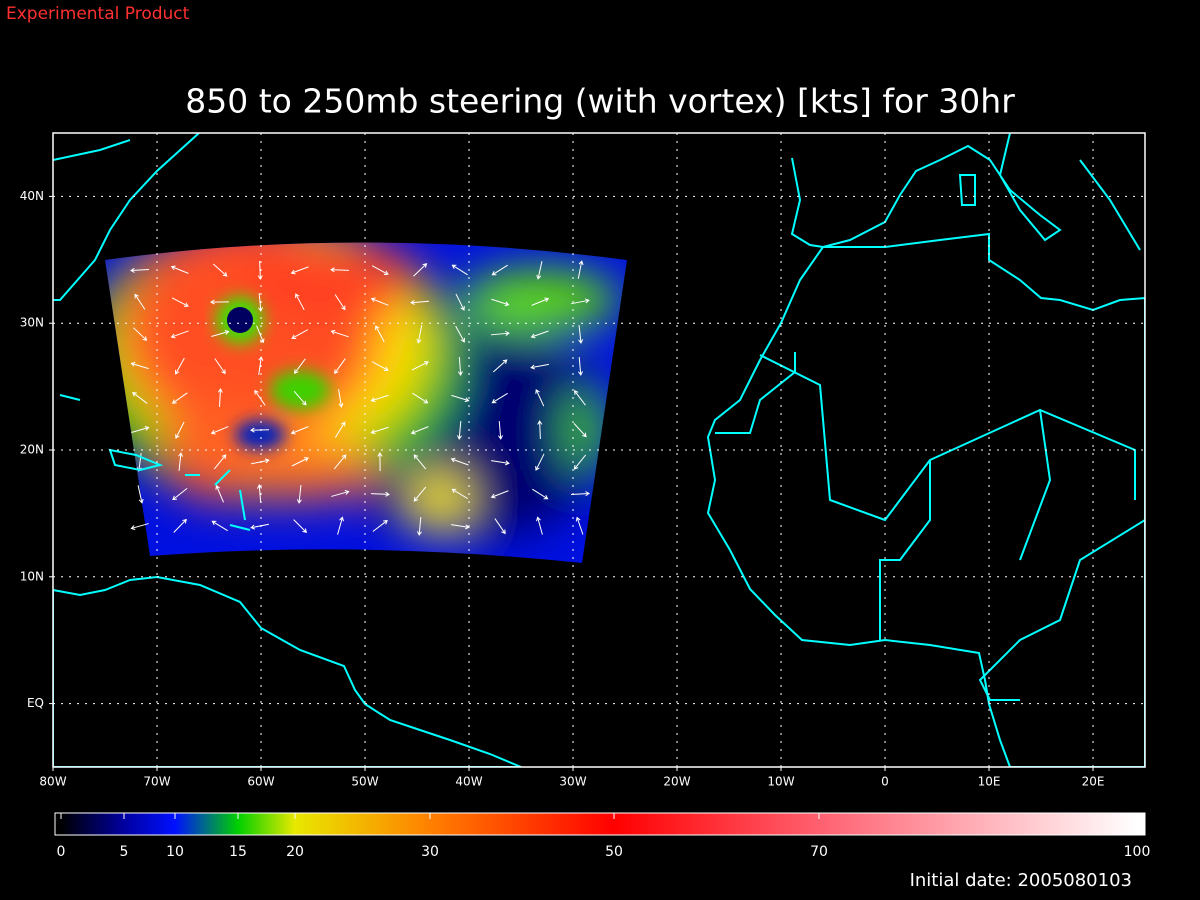 Image resolution: width=1200 pixels, height=900 pixels. What do you see at coordinates (61, 852) in the screenshot?
I see `colorbar-tick-label: 0` at bounding box center [61, 852].